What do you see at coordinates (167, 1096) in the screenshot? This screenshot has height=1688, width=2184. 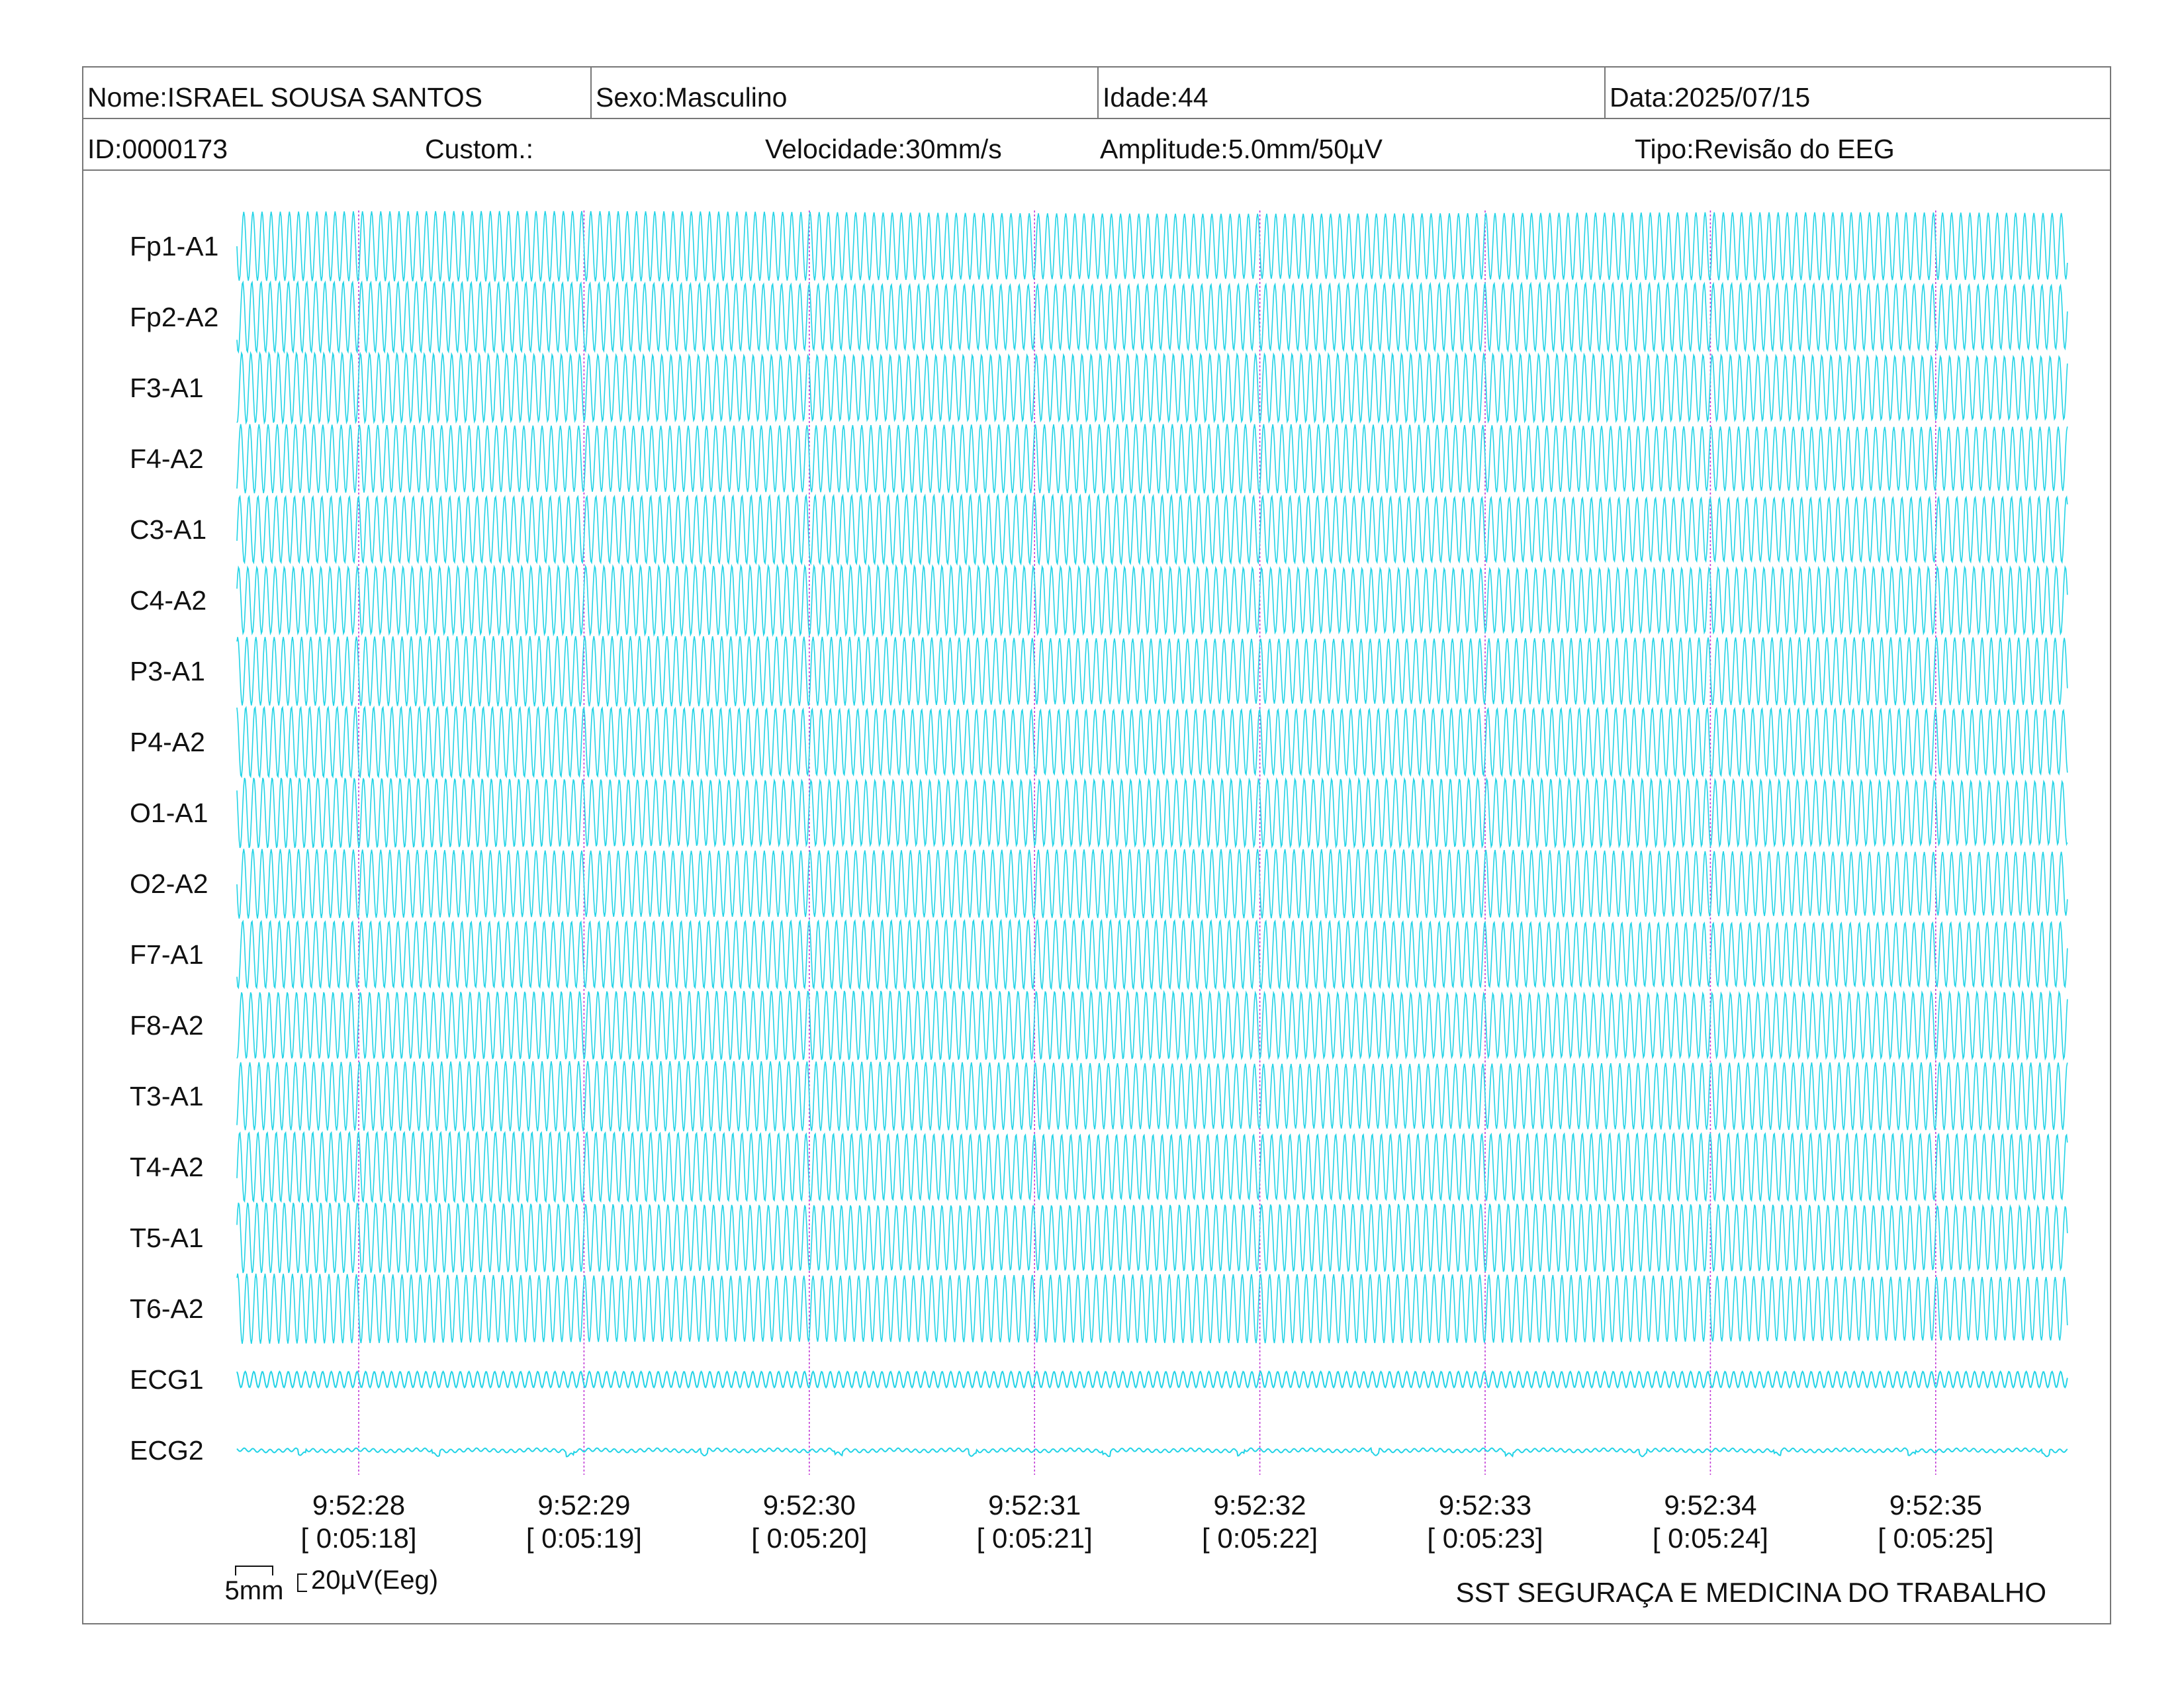 I see `channel-label: T3-A1` at bounding box center [167, 1096].